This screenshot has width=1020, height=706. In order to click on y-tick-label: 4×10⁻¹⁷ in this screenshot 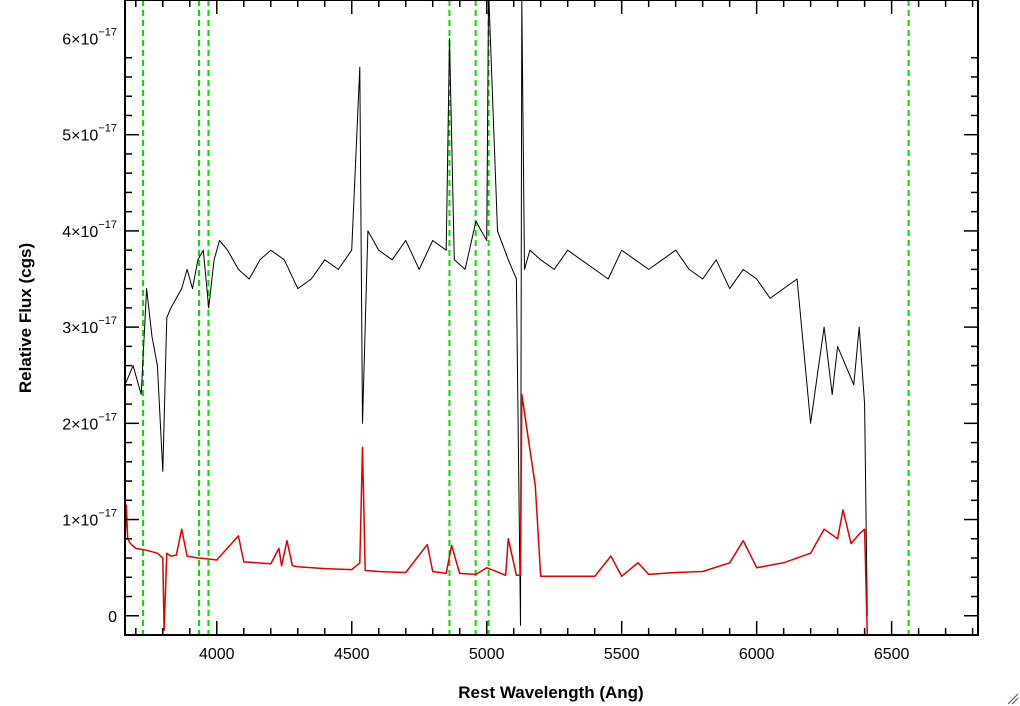, I will do `click(89, 230)`.